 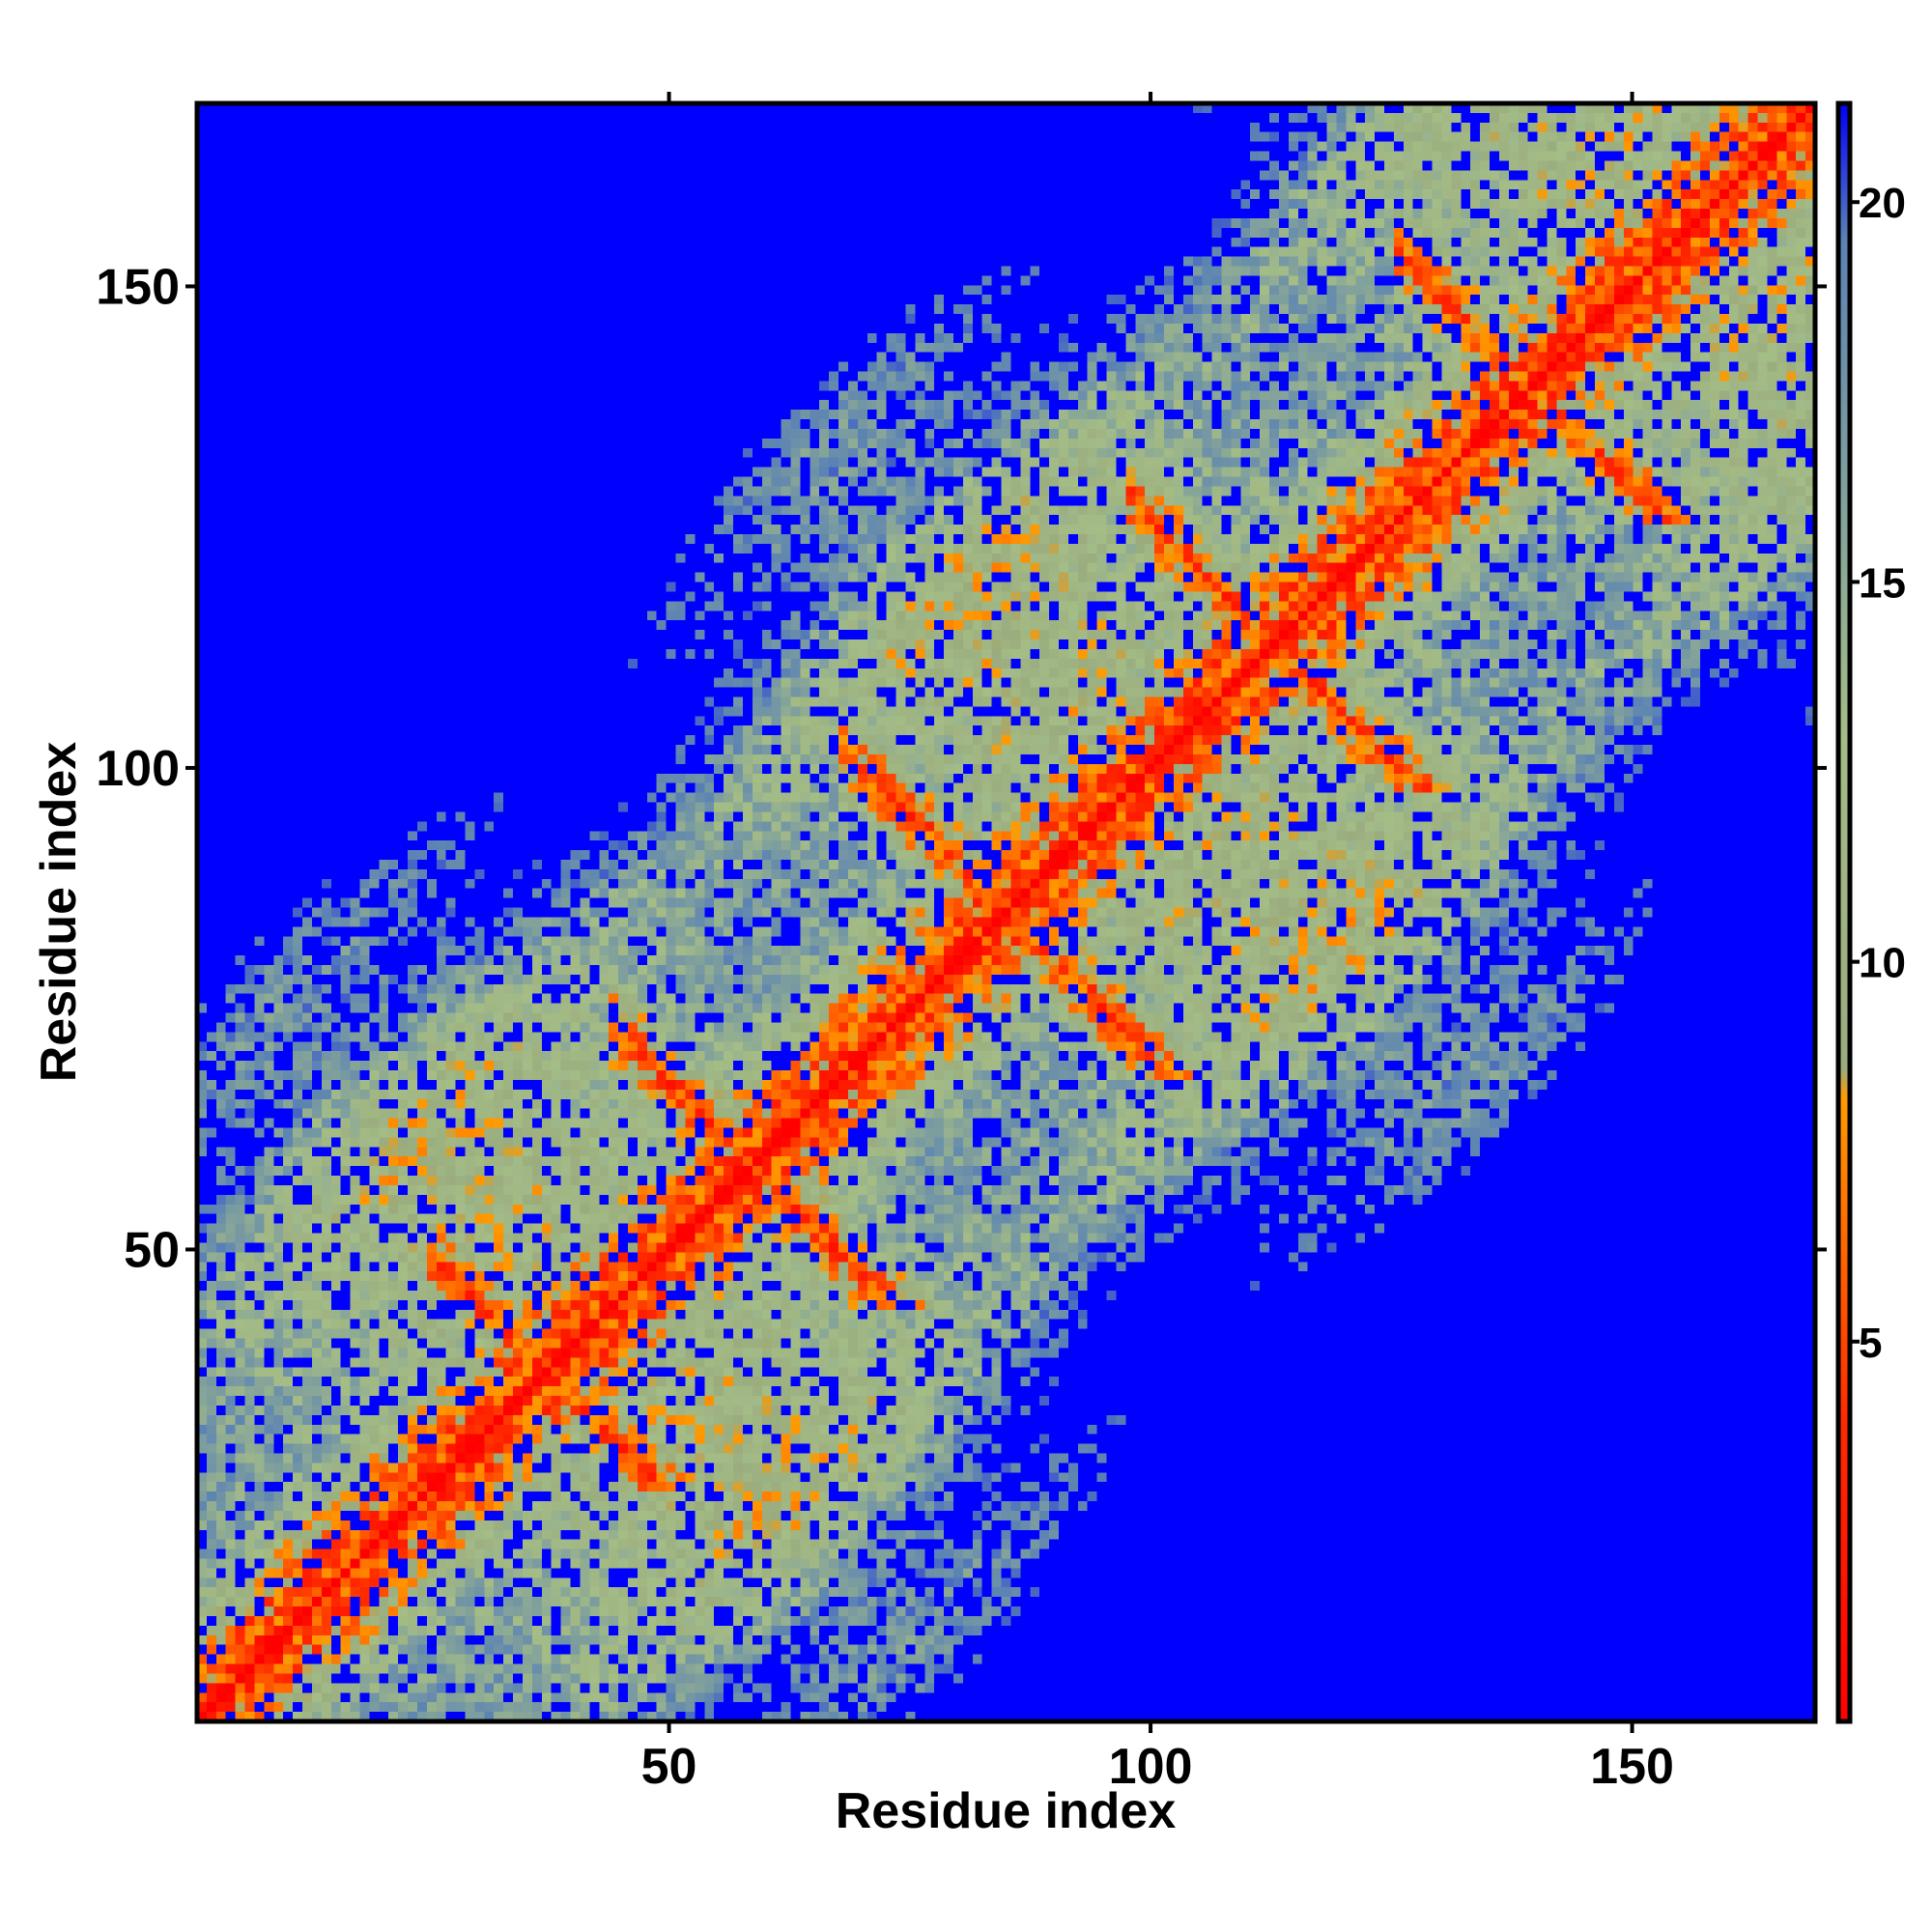 I want to click on colorbar-tick-label: 10, so click(x=1882, y=963).